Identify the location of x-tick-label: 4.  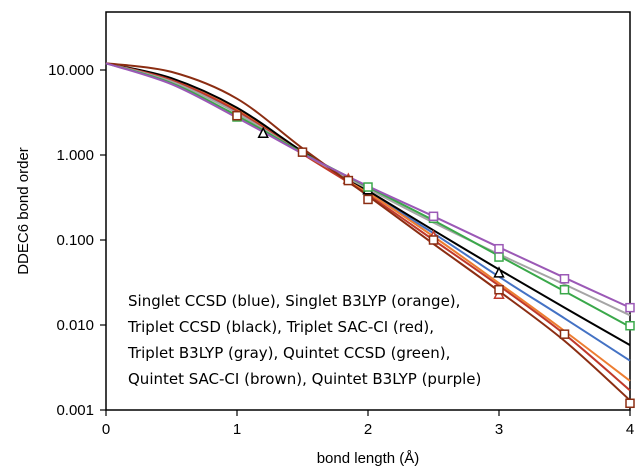
(630, 429).